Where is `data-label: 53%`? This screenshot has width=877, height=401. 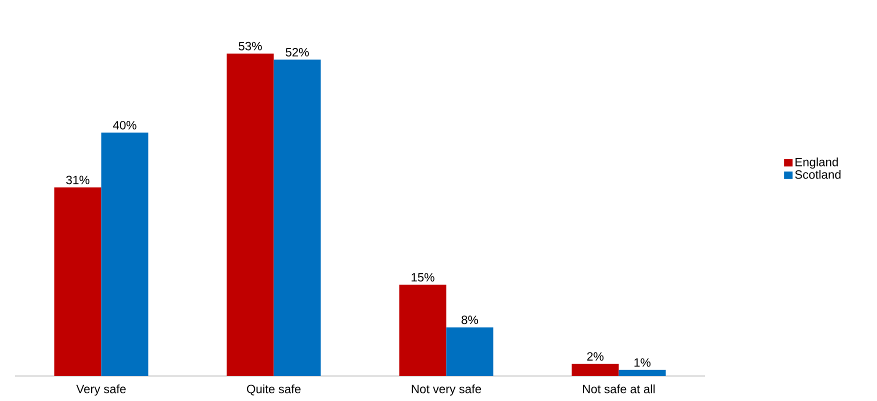 data-label: 53% is located at coordinates (250, 46).